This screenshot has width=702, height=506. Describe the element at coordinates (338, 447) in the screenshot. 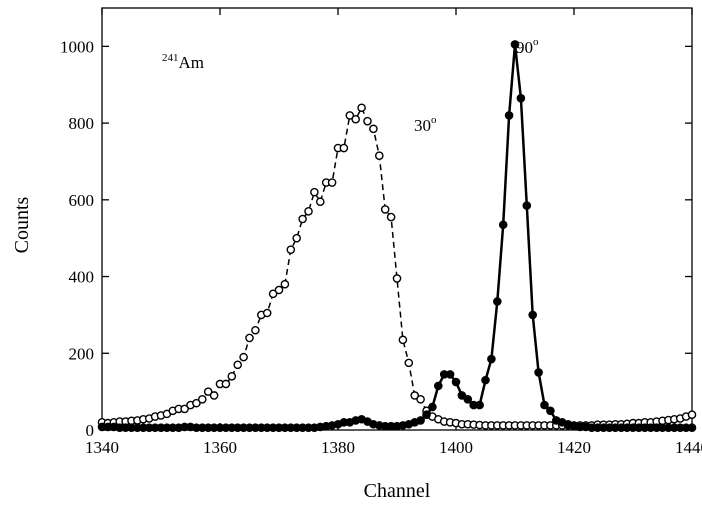

I see `x-tick-label: 1380` at that location.